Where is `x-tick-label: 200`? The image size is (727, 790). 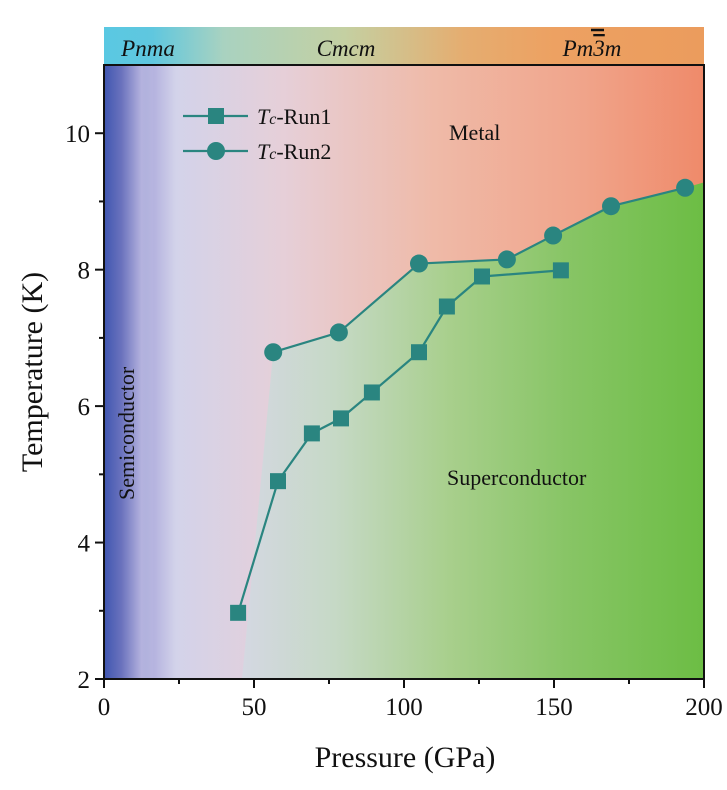
x-tick-label: 200 is located at coordinates (704, 707).